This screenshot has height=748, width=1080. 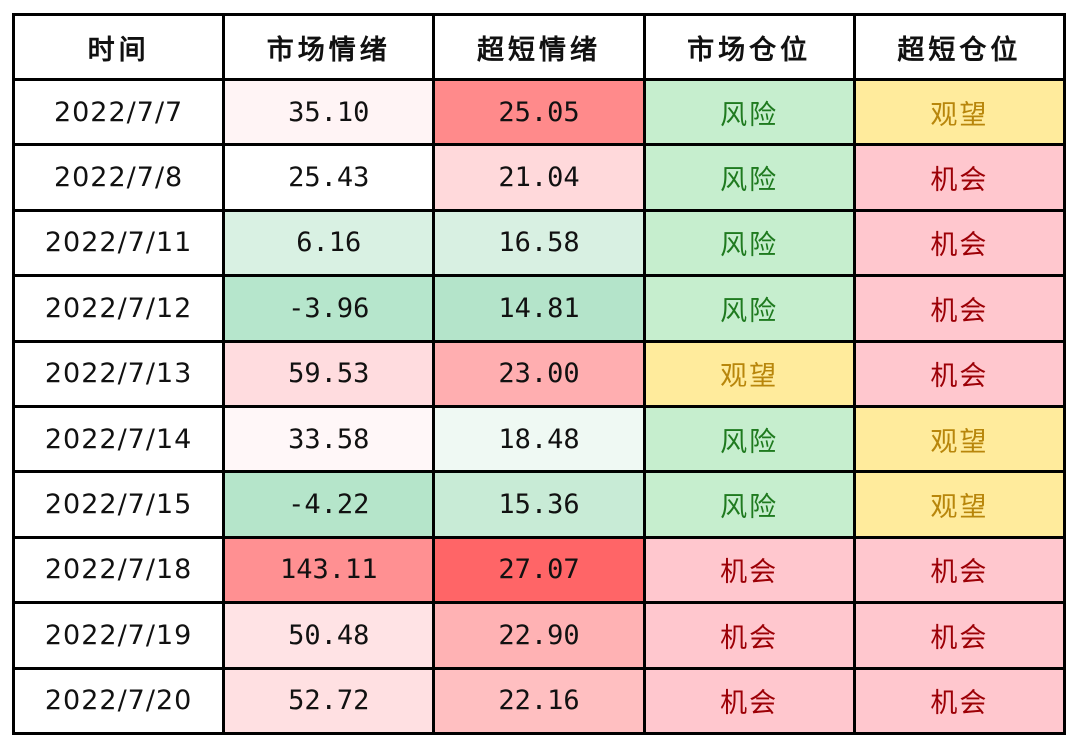 What do you see at coordinates (959, 47) in the screenshot?
I see `header-ultrashort-position: 超短仓位` at bounding box center [959, 47].